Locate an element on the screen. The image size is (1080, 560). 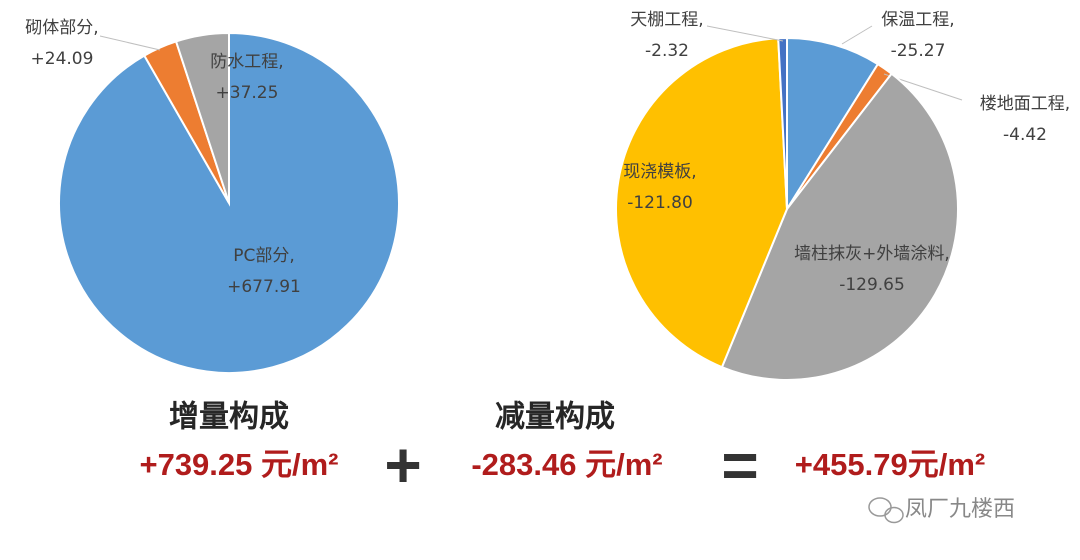
slice-value-label: +677.91 is located at coordinates (264, 287).